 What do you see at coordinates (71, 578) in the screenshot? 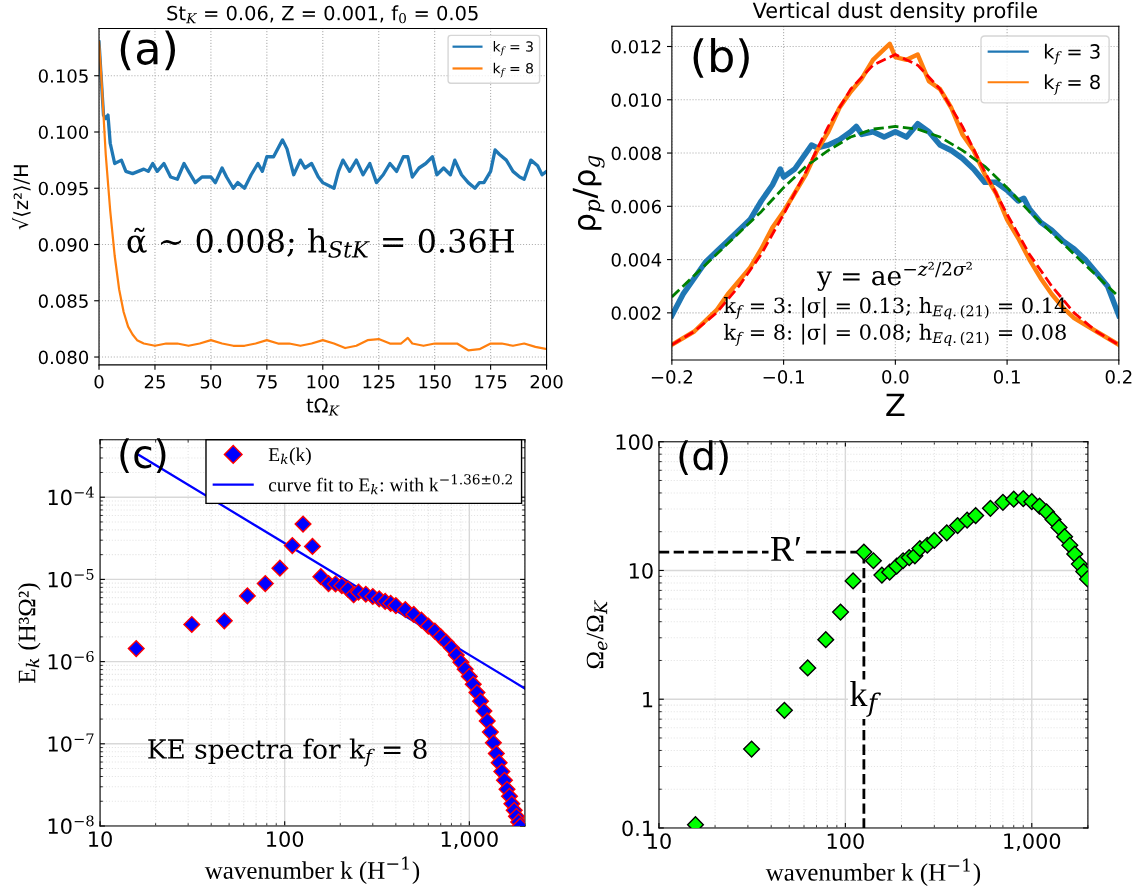
I see `y-tick-label: 10$^{−5}$` at bounding box center [71, 578].